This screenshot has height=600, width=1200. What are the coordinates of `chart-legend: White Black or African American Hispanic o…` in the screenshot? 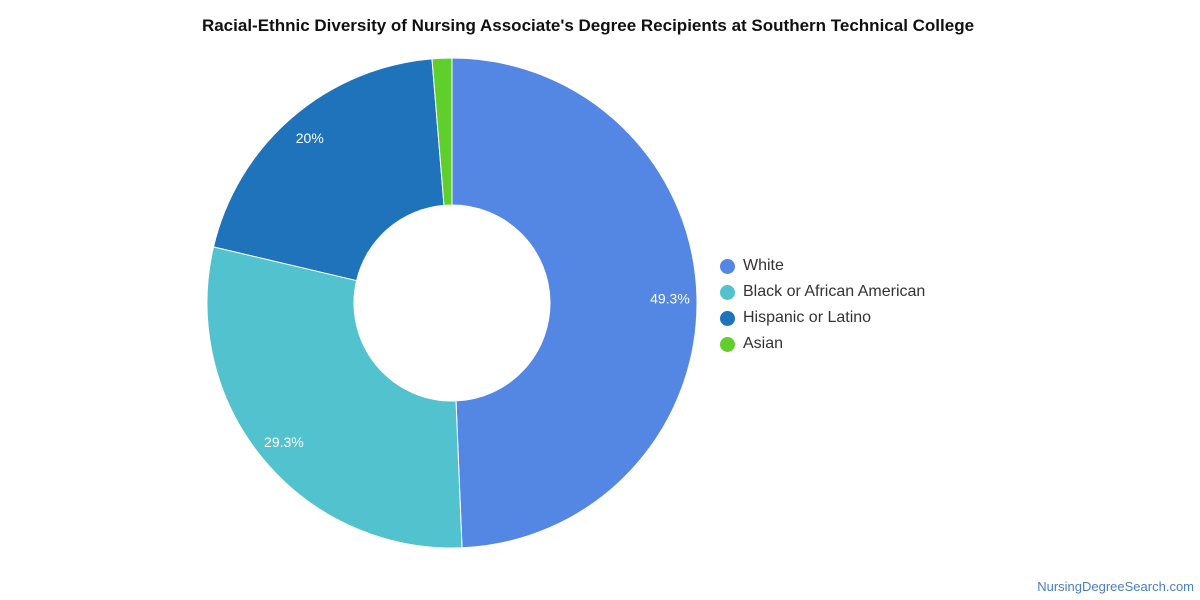 It's located at (822, 305).